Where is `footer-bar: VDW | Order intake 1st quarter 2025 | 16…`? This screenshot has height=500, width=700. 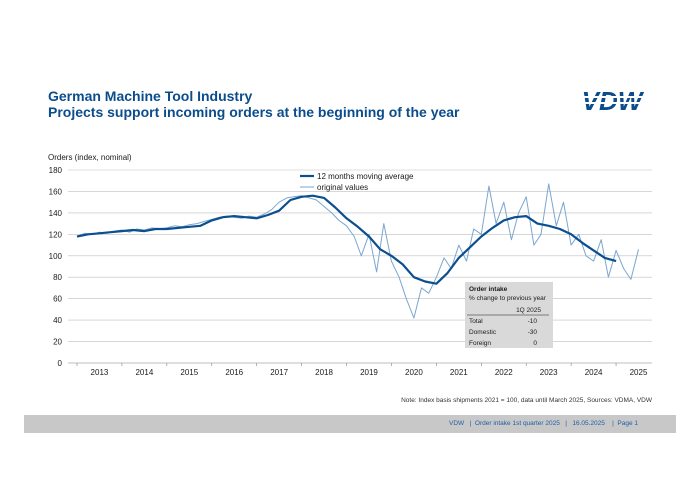
footer-bar: VDW | Order intake 1st quarter 2025 | 16… is located at coordinates (350, 424).